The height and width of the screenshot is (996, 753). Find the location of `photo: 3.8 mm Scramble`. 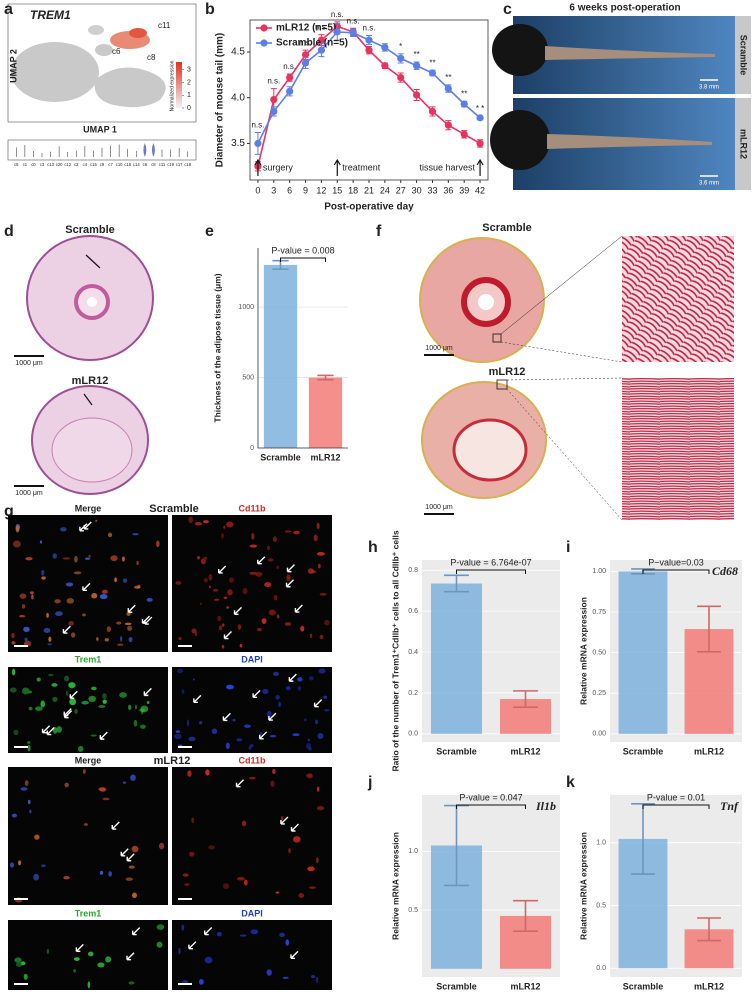

photo: 3.8 mm Scramble is located at coordinates (621, 55).